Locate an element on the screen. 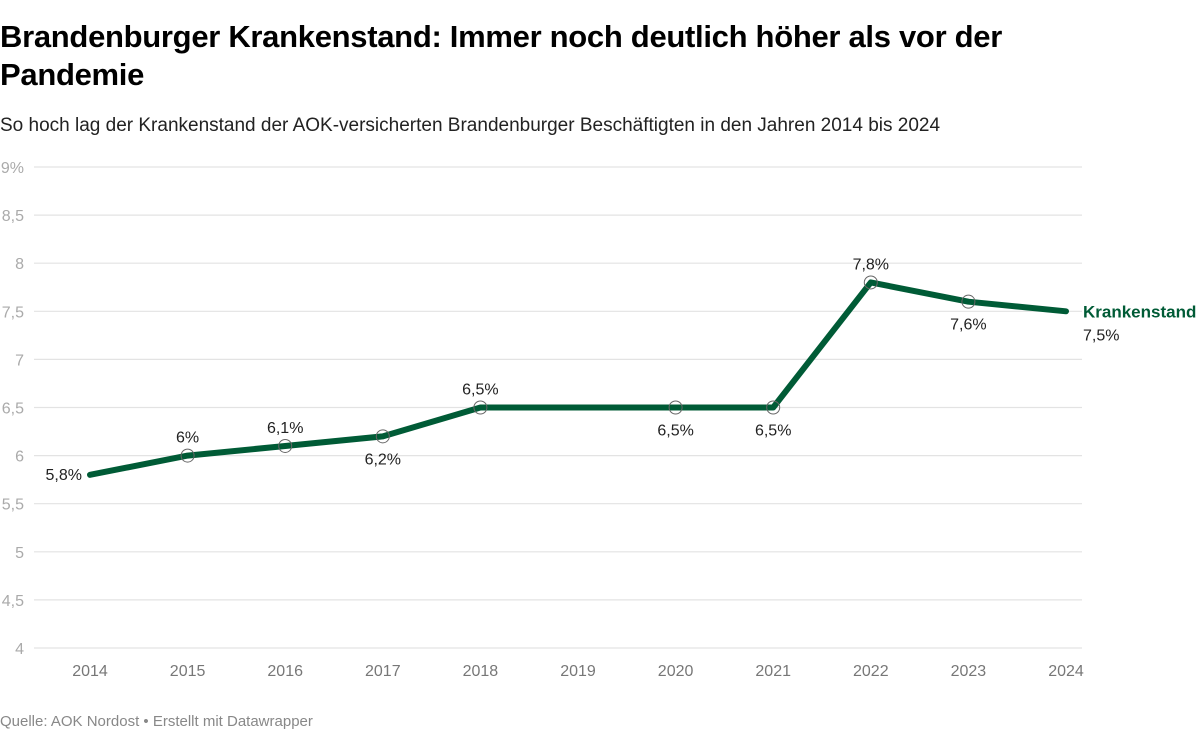  x-tick-label: 2015 is located at coordinates (188, 671).